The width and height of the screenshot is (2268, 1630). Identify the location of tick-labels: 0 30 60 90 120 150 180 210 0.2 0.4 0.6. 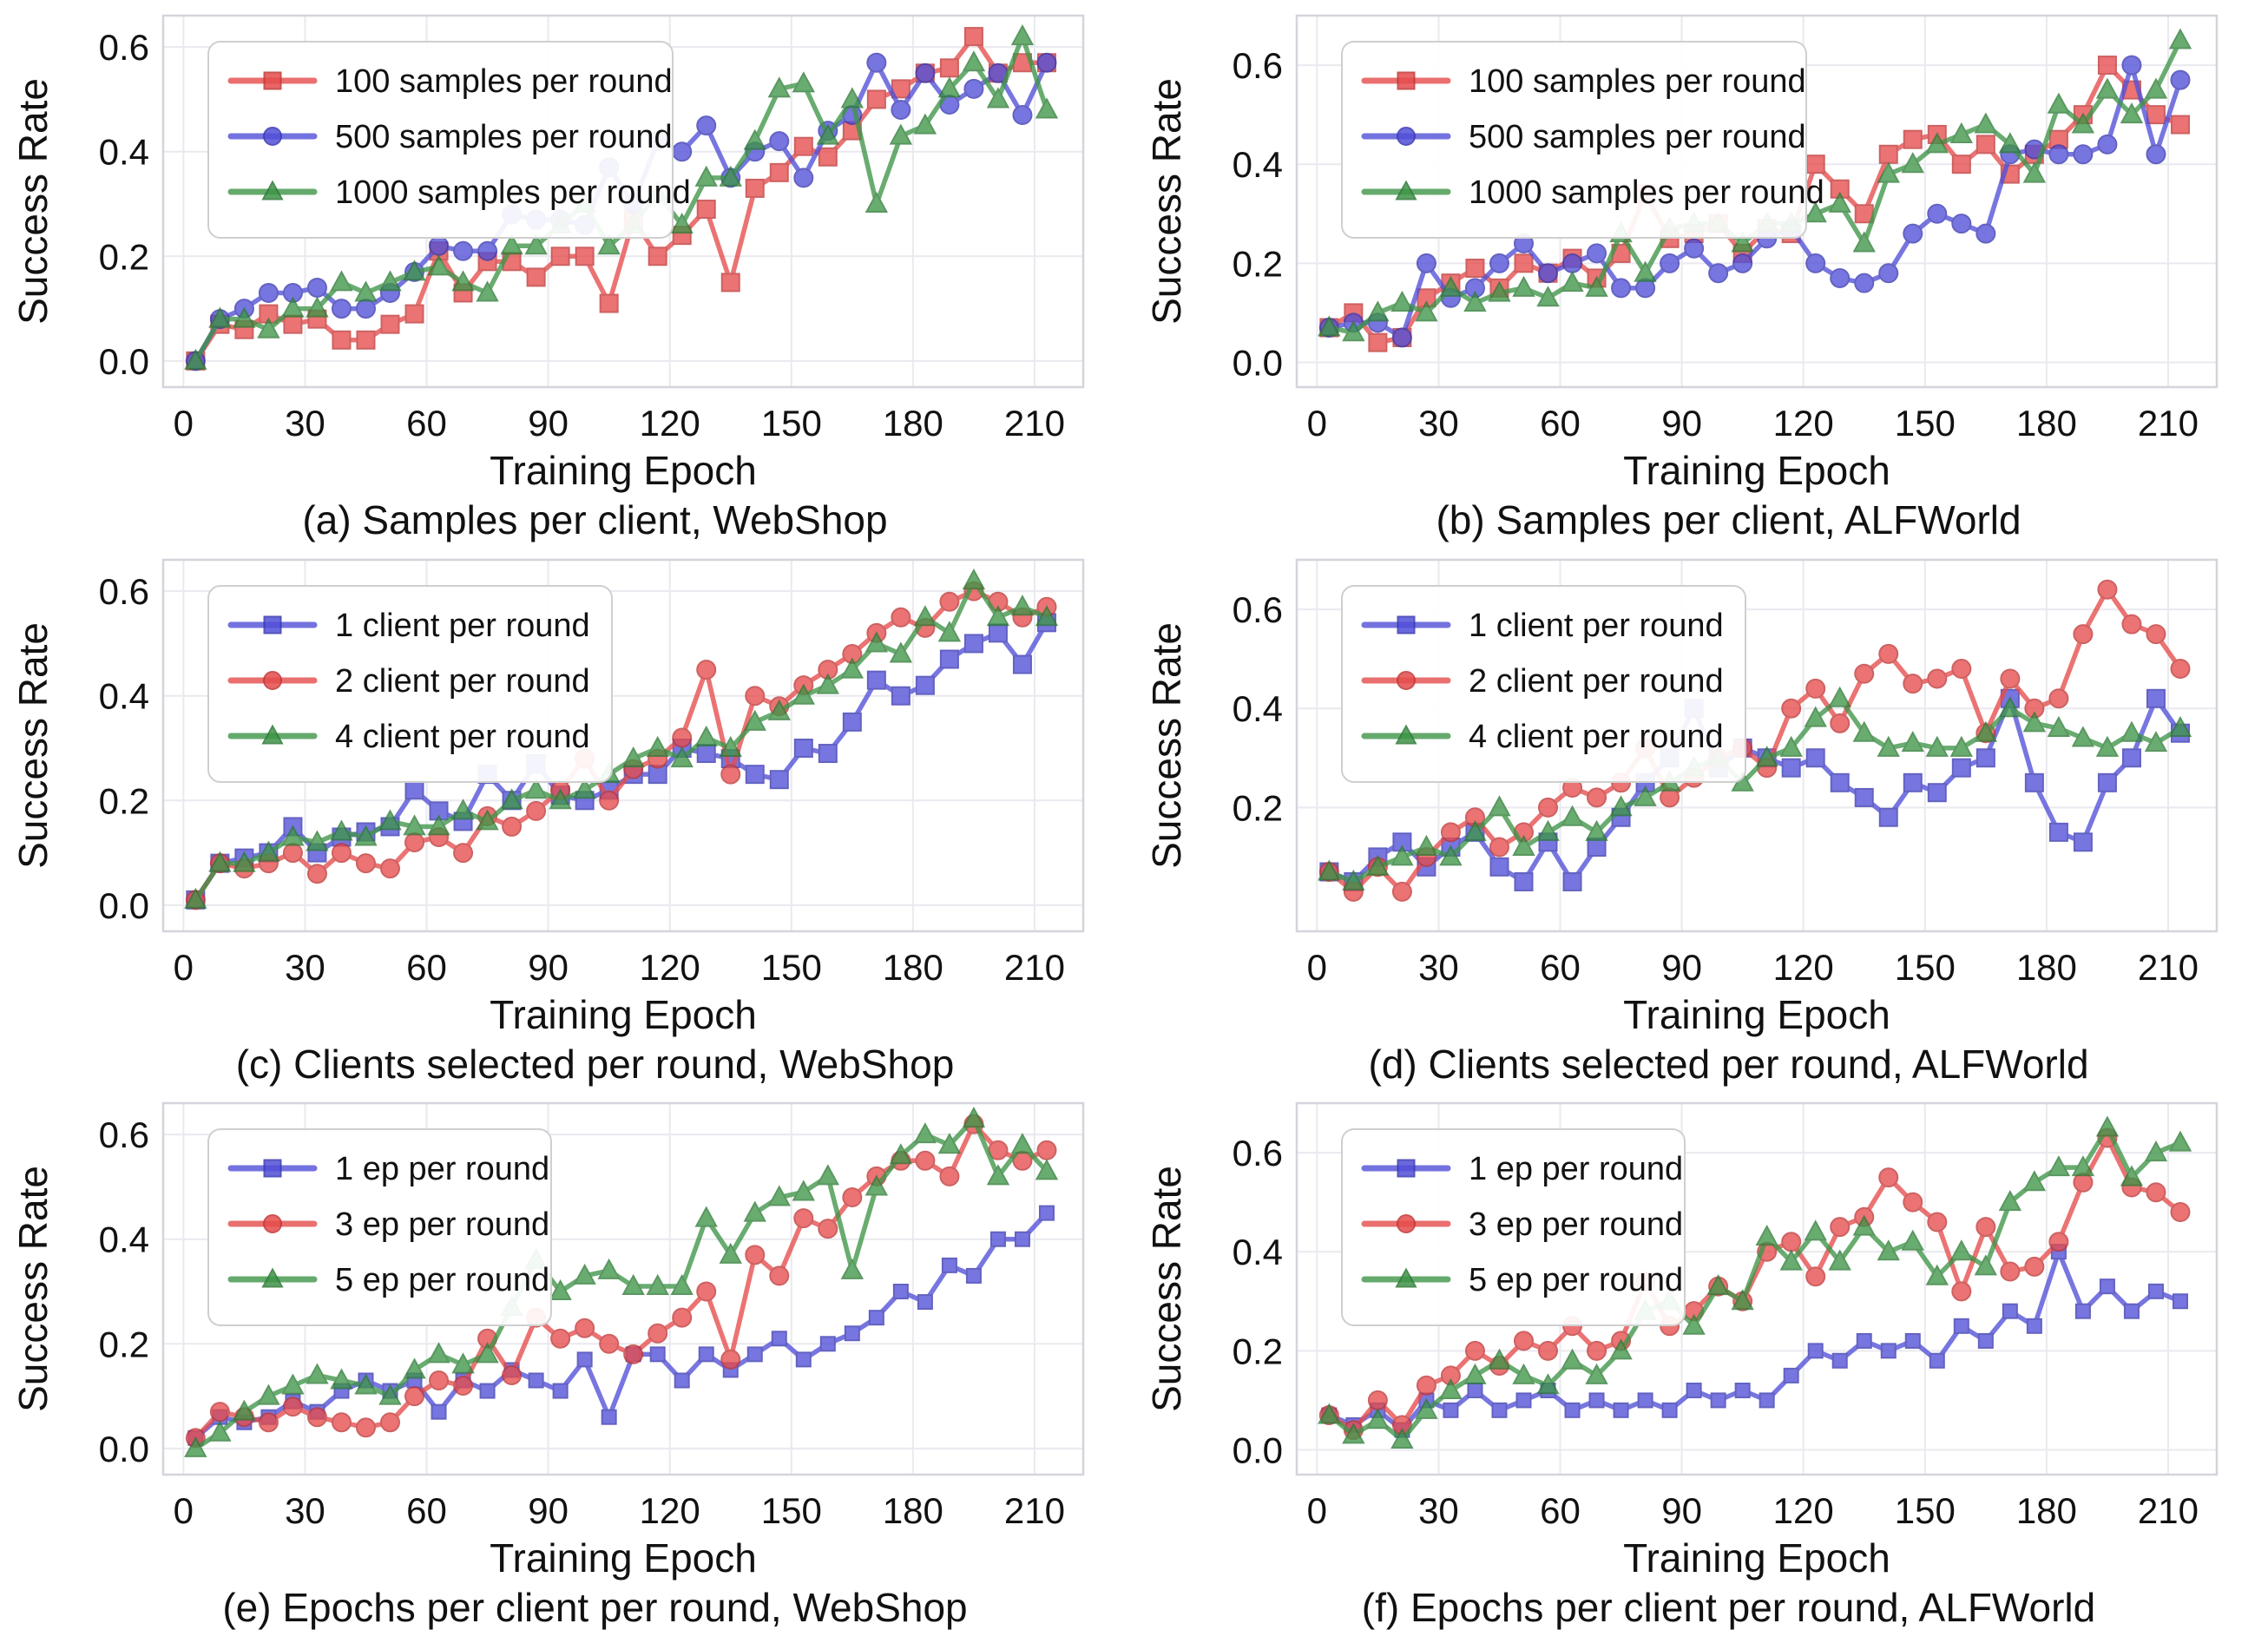
(1716, 788).